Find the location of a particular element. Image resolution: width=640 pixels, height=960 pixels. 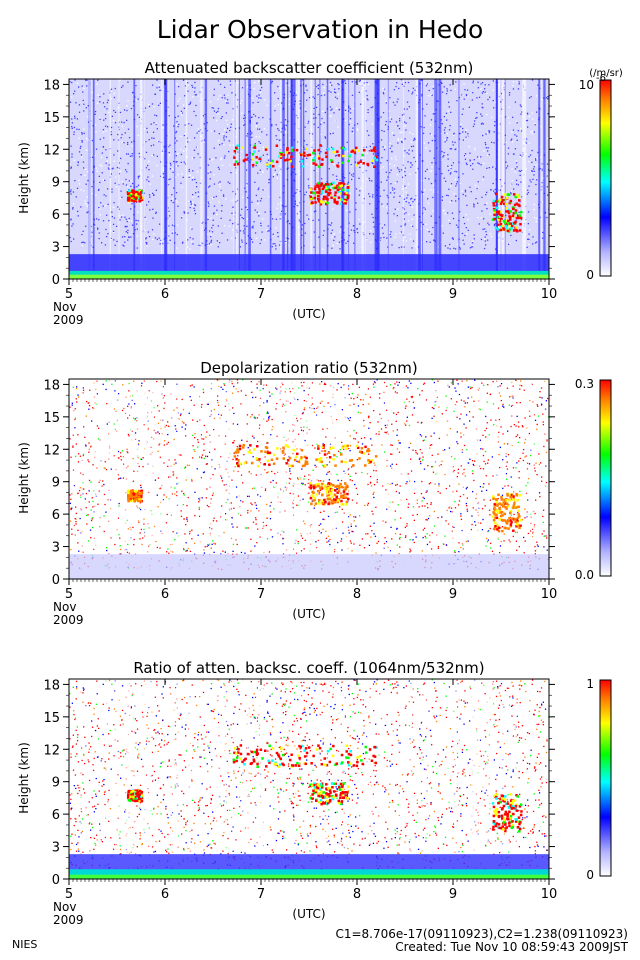

colorbar-unit: (/m/sr) is located at coordinates (606, 73).